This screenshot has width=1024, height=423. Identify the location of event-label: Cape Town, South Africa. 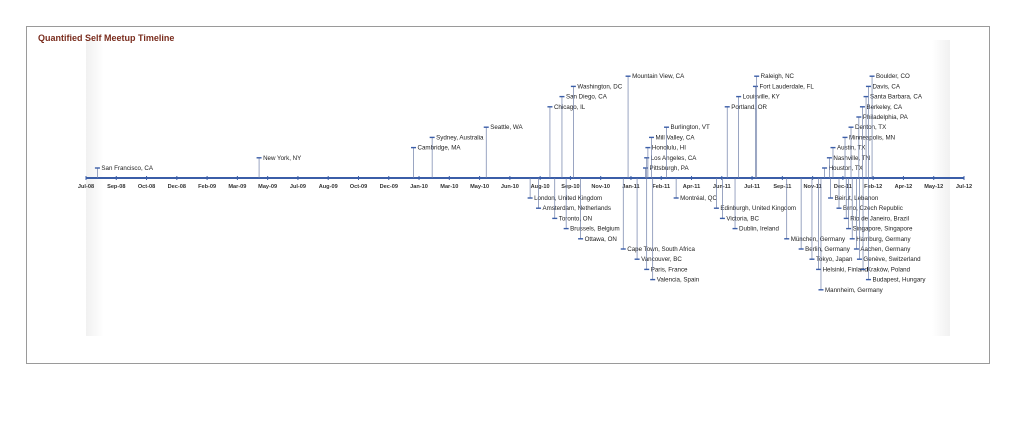
(661, 249).